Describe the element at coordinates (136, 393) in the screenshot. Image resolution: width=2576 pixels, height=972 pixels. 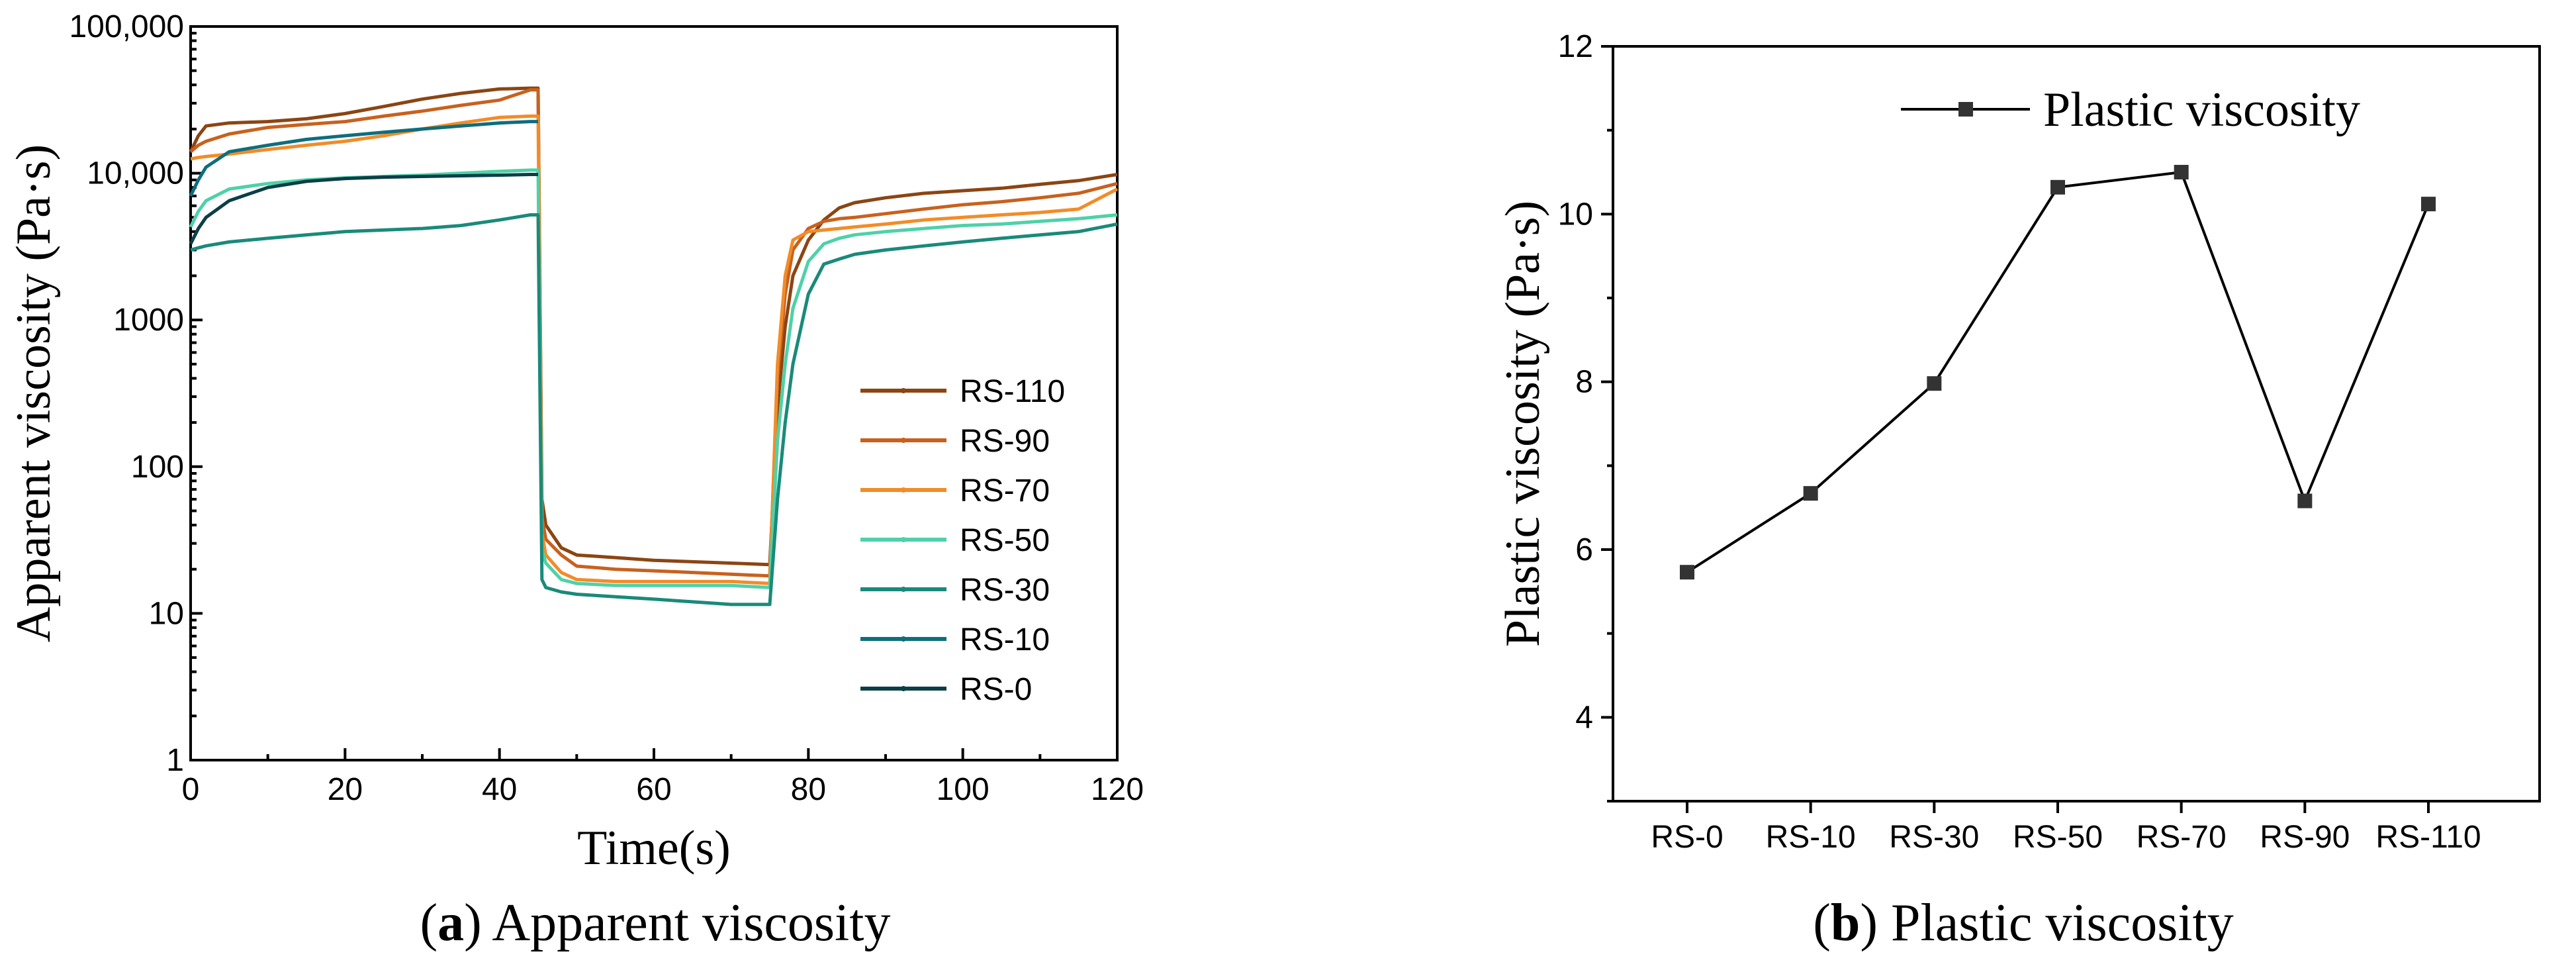
I see `y-axis-a: 1 10 100 1000 10,000 100,000` at that location.